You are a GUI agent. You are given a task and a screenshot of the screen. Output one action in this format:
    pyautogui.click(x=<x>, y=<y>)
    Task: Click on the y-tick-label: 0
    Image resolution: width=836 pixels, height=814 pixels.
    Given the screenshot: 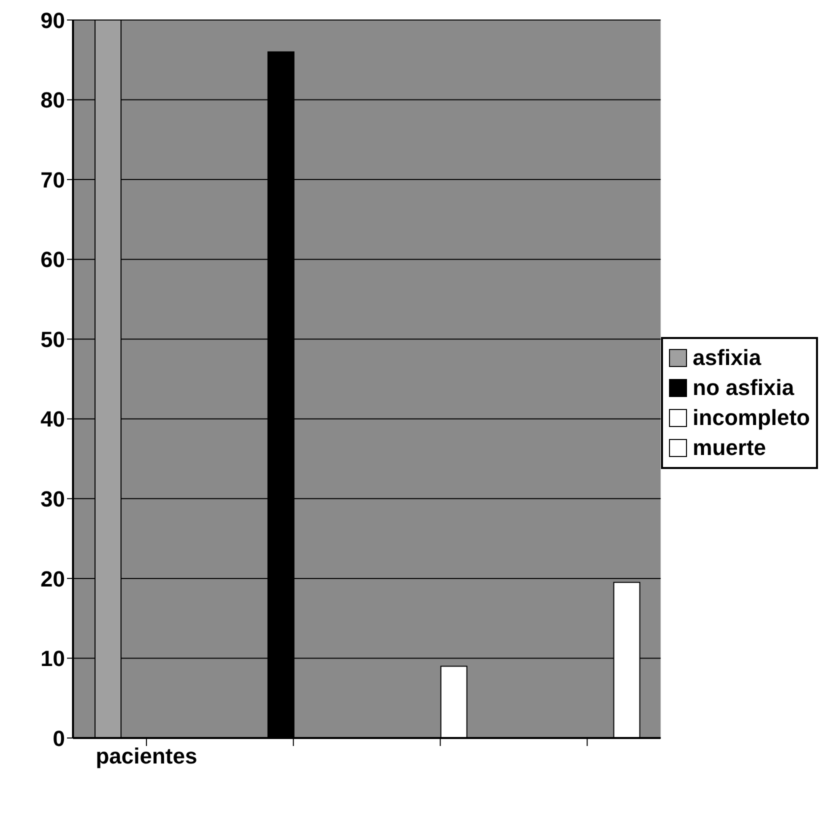 What is the action you would take?
    pyautogui.click(x=58, y=738)
    